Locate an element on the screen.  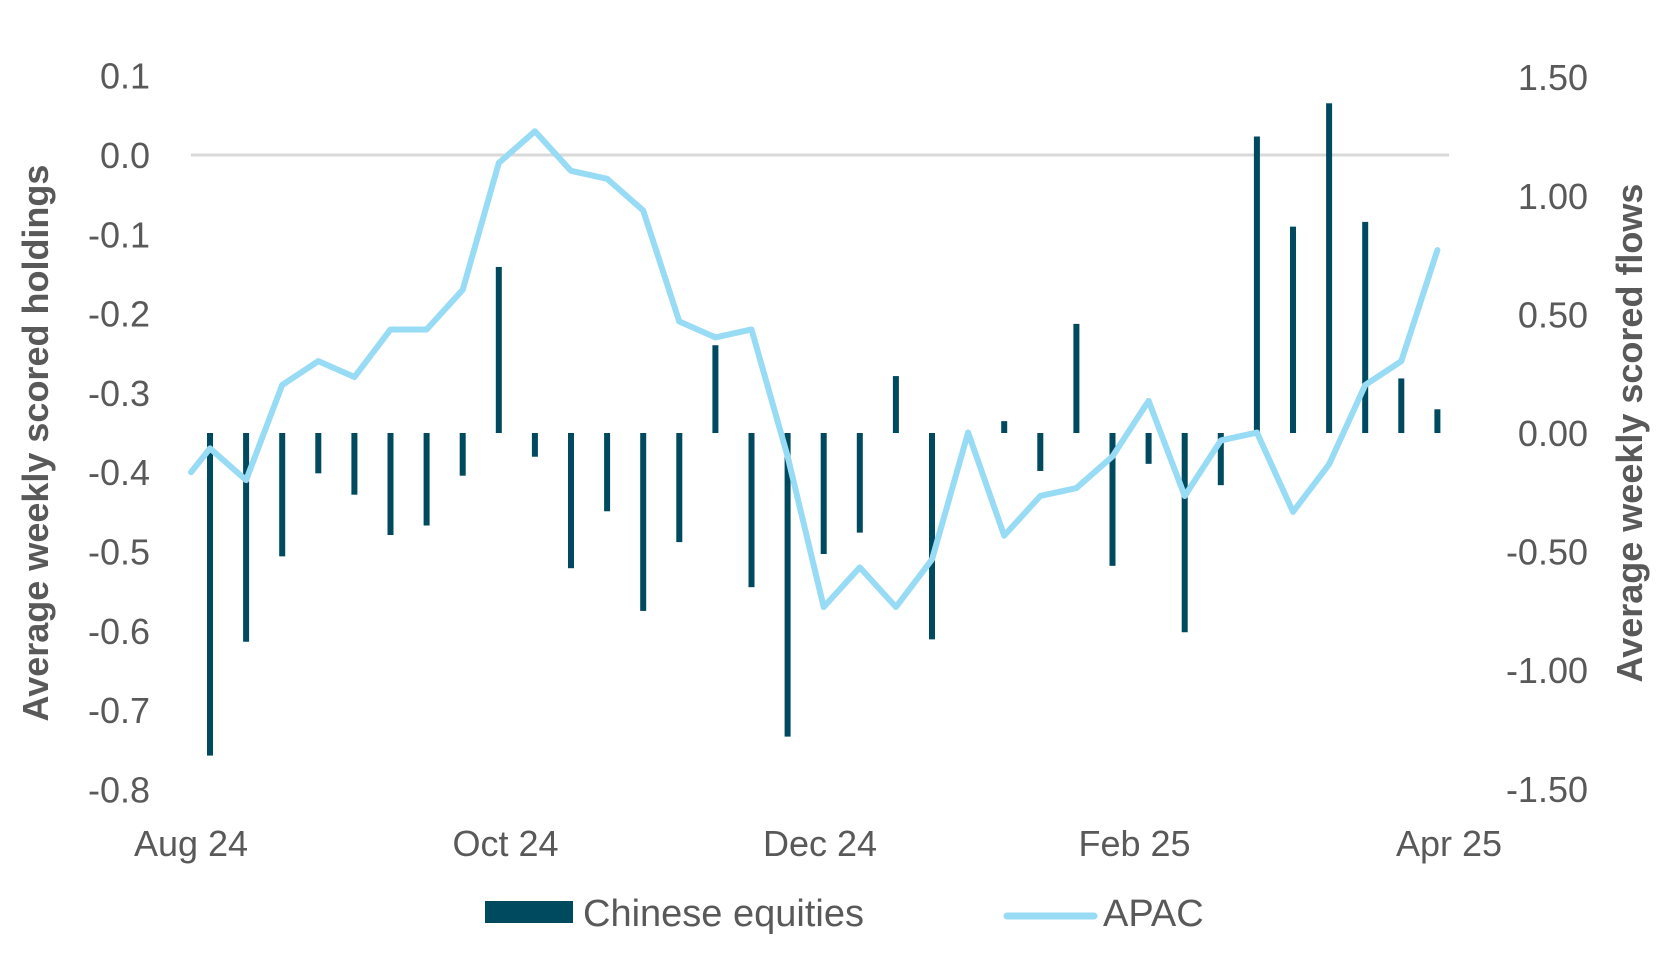
x-tick-label: Dec 24 is located at coordinates (820, 843).